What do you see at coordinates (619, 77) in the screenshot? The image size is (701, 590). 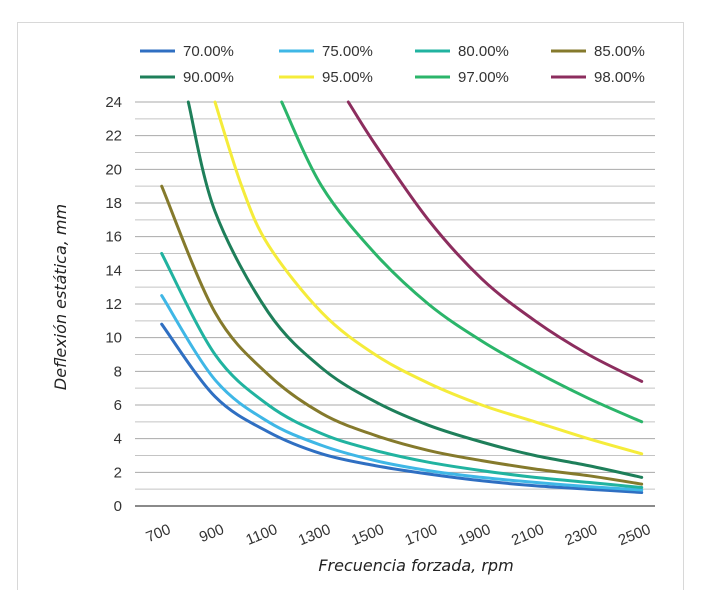 I see `legend-label: 98.00%` at bounding box center [619, 77].